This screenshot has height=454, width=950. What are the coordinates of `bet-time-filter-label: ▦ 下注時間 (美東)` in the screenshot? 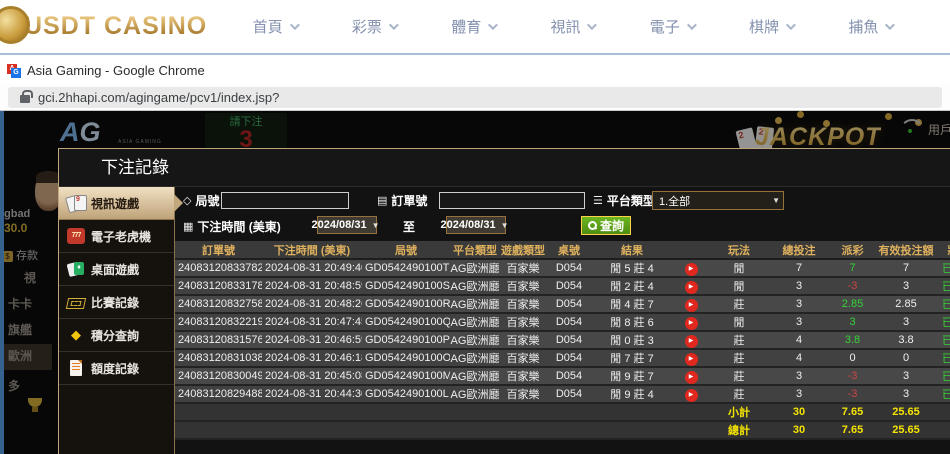 It's located at (232, 227).